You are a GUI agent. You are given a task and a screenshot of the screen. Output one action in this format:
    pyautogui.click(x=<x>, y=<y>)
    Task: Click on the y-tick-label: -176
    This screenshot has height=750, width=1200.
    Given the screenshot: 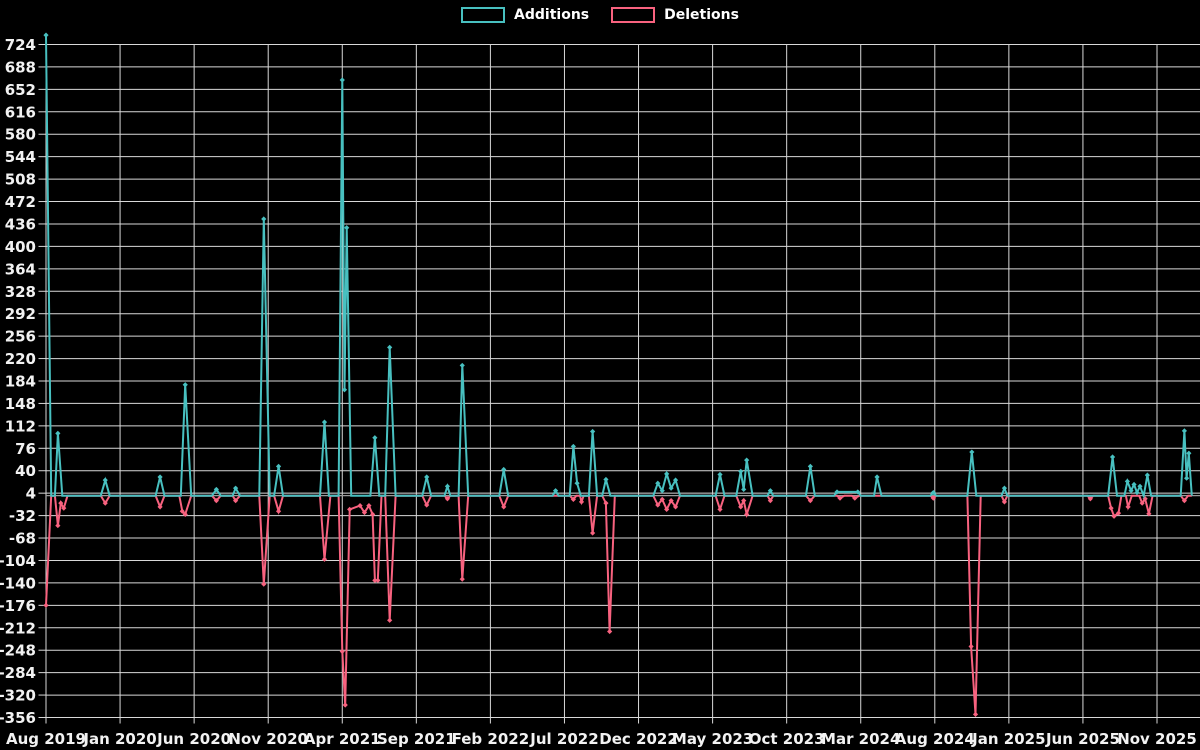 What is the action you would take?
    pyautogui.click(x=18, y=606)
    